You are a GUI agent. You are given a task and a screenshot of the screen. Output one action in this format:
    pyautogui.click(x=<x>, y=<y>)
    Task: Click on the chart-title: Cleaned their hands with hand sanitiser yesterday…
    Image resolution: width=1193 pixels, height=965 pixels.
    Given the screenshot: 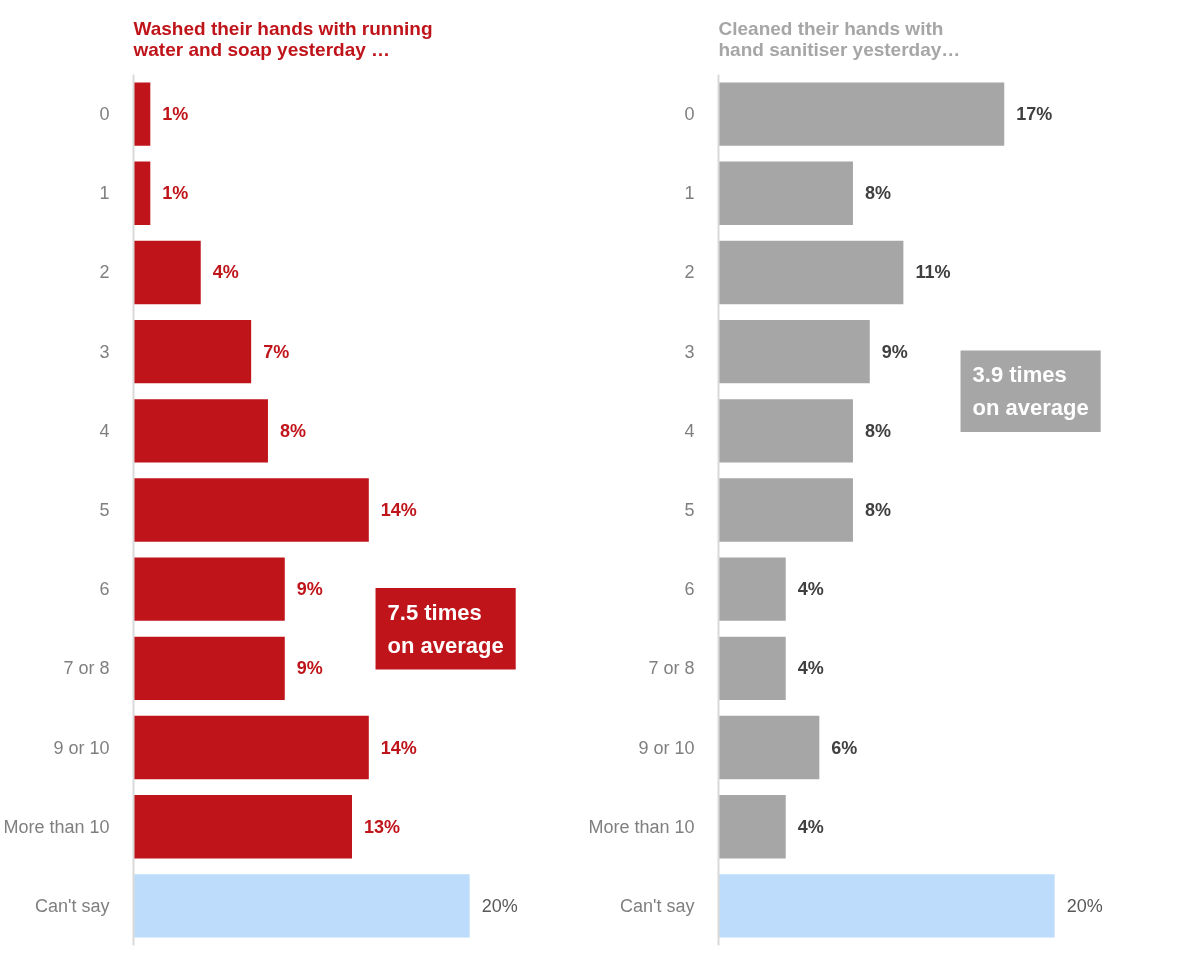 What is the action you would take?
    pyautogui.click(x=839, y=38)
    